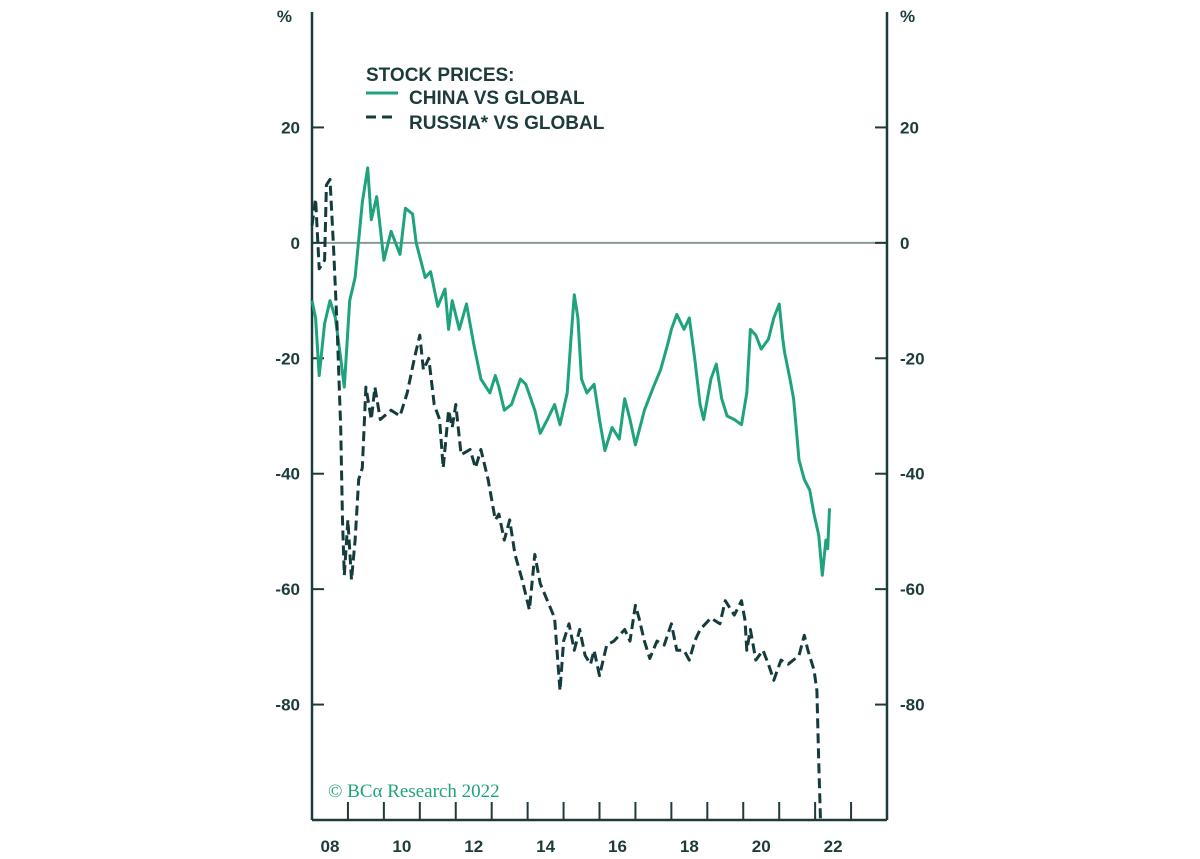 The image size is (1200, 859). I want to click on y-tick-label-right: -40, so click(912, 474).